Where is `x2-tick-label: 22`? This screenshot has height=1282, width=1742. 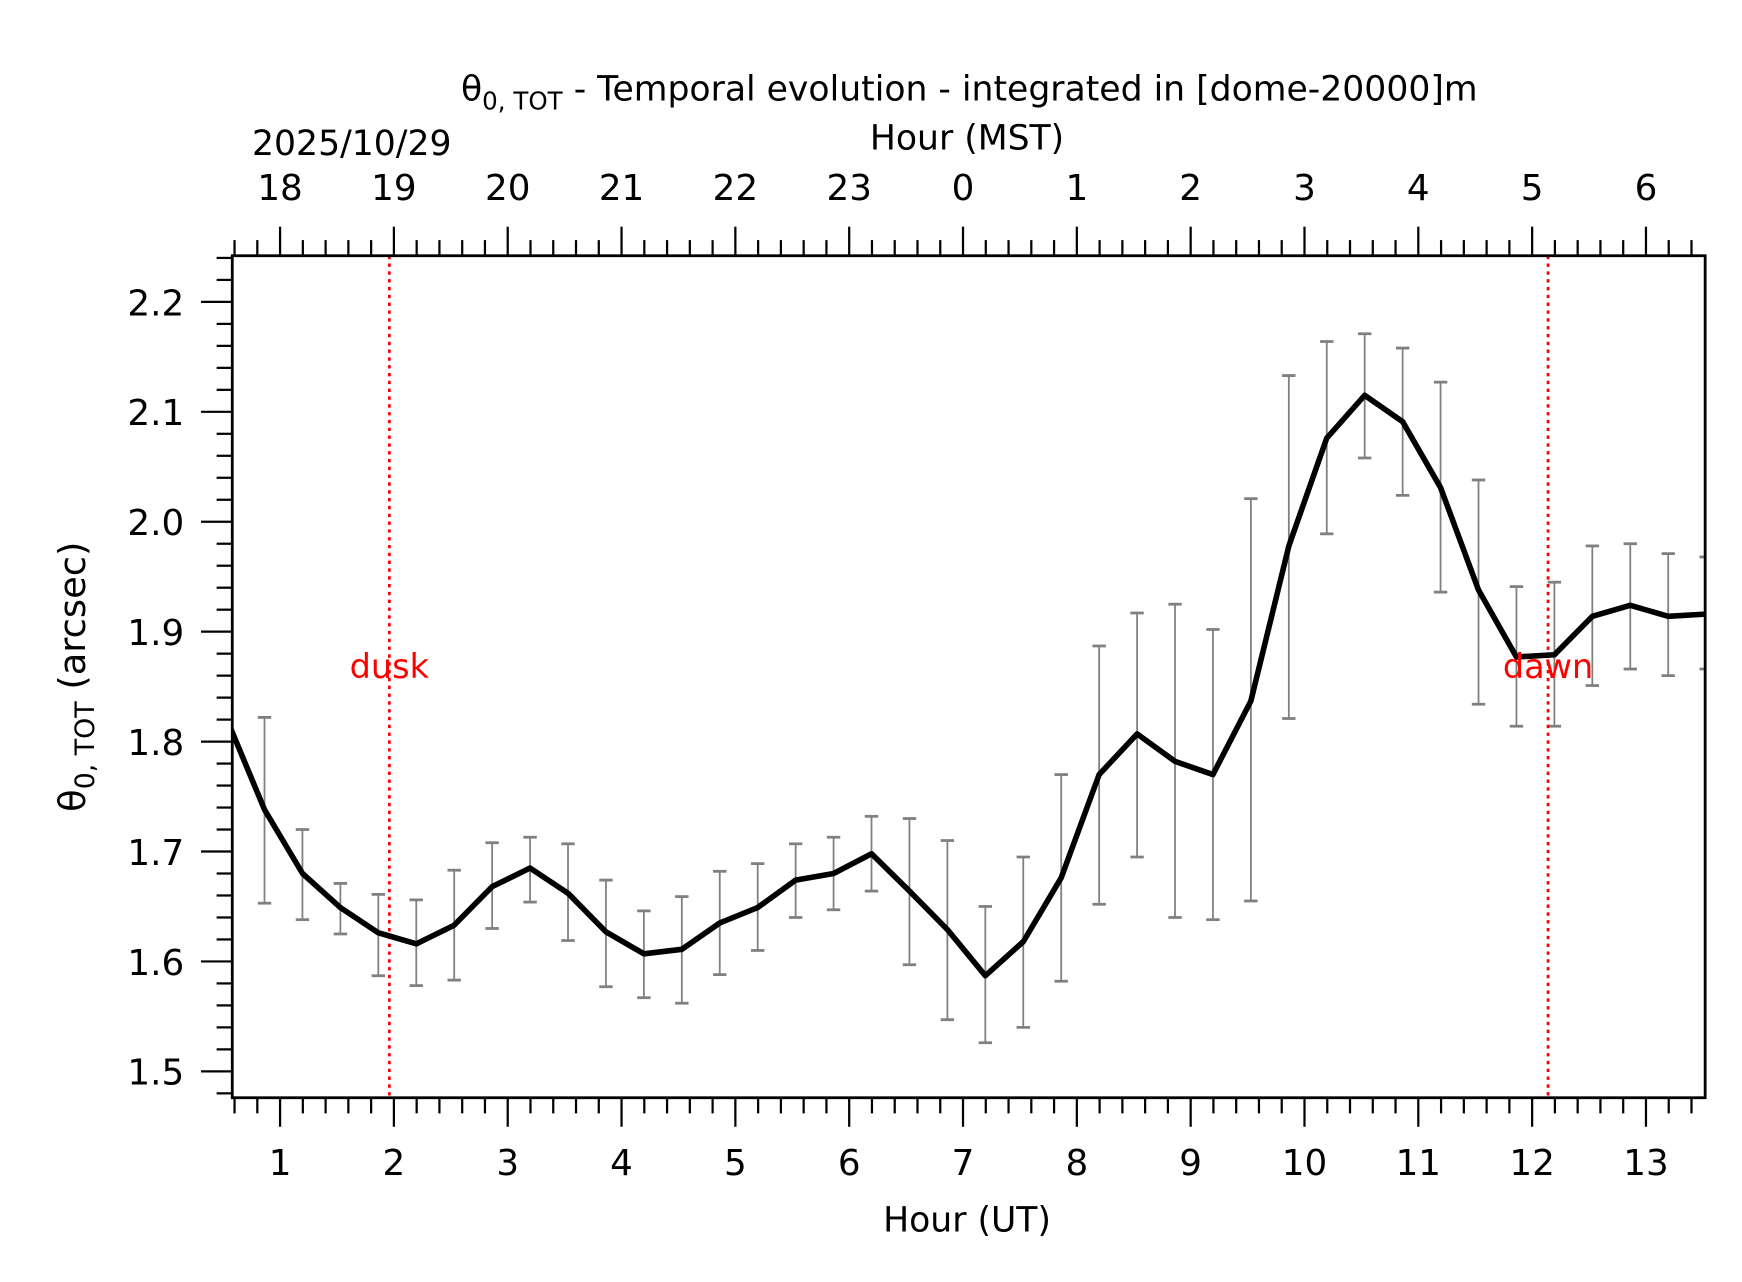 x2-tick-label: 22 is located at coordinates (735, 188).